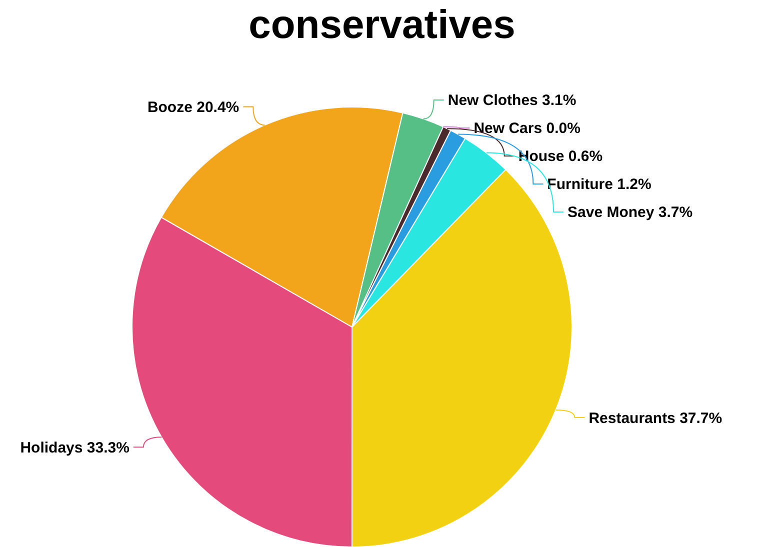  What do you see at coordinates (512, 101) in the screenshot?
I see `slice-label: New Clothes 3.1%` at bounding box center [512, 101].